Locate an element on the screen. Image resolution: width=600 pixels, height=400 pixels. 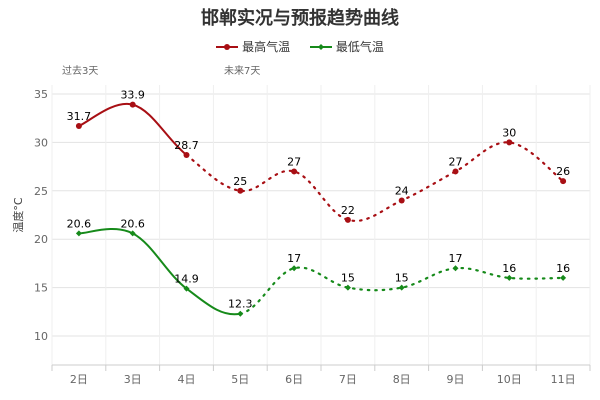
y-tick-label: 10 is located at coordinates (41, 336).